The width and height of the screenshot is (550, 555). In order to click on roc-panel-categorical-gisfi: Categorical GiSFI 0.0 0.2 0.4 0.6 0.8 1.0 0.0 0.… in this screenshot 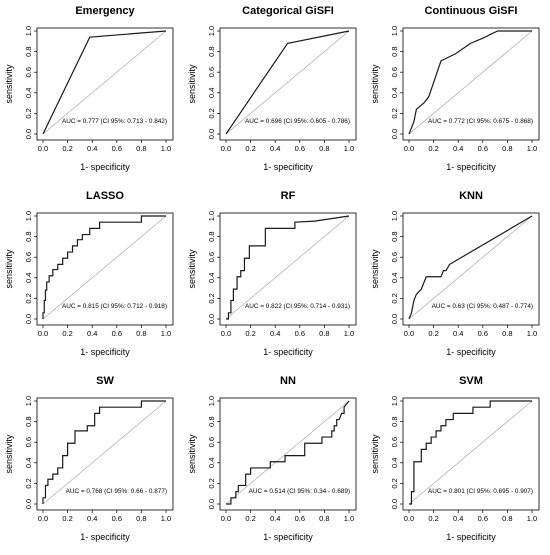, I will do `click(274, 92)`.